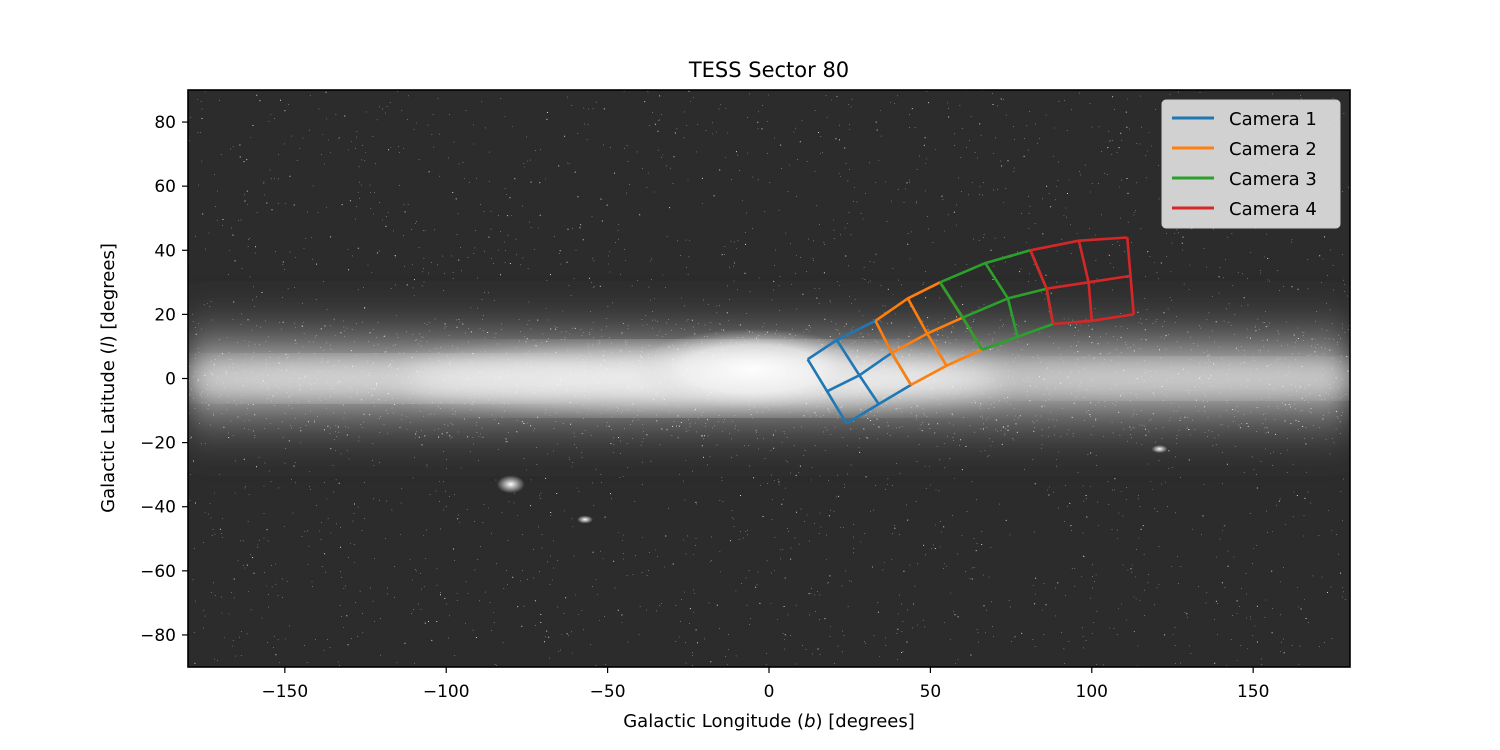 The image size is (1500, 750). Describe the element at coordinates (1253, 692) in the screenshot. I see `x-tick-label: 150` at that location.